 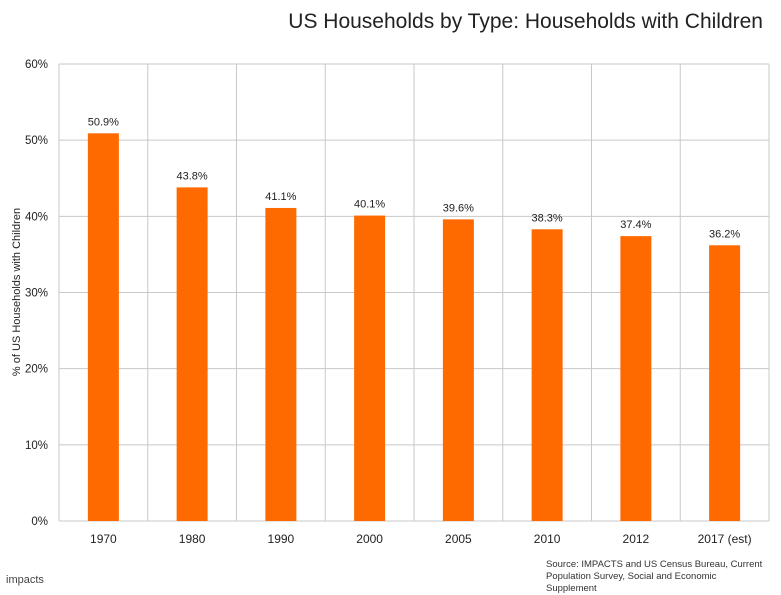 I want to click on x-tick-label: 2000, so click(x=369, y=539).